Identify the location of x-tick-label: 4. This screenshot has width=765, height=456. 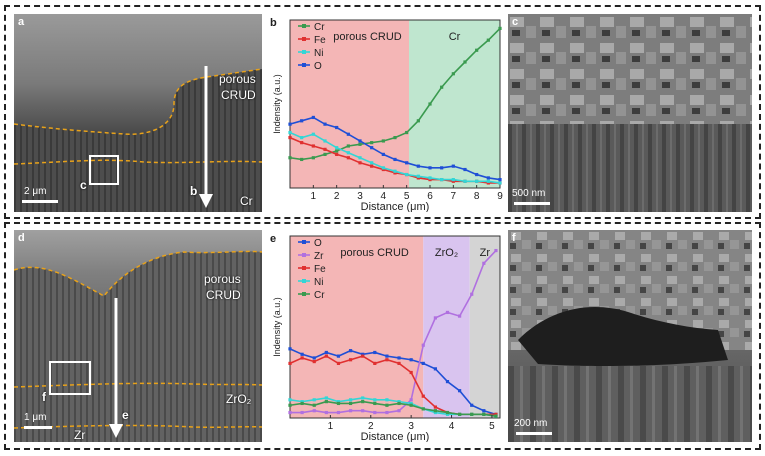
(384, 196).